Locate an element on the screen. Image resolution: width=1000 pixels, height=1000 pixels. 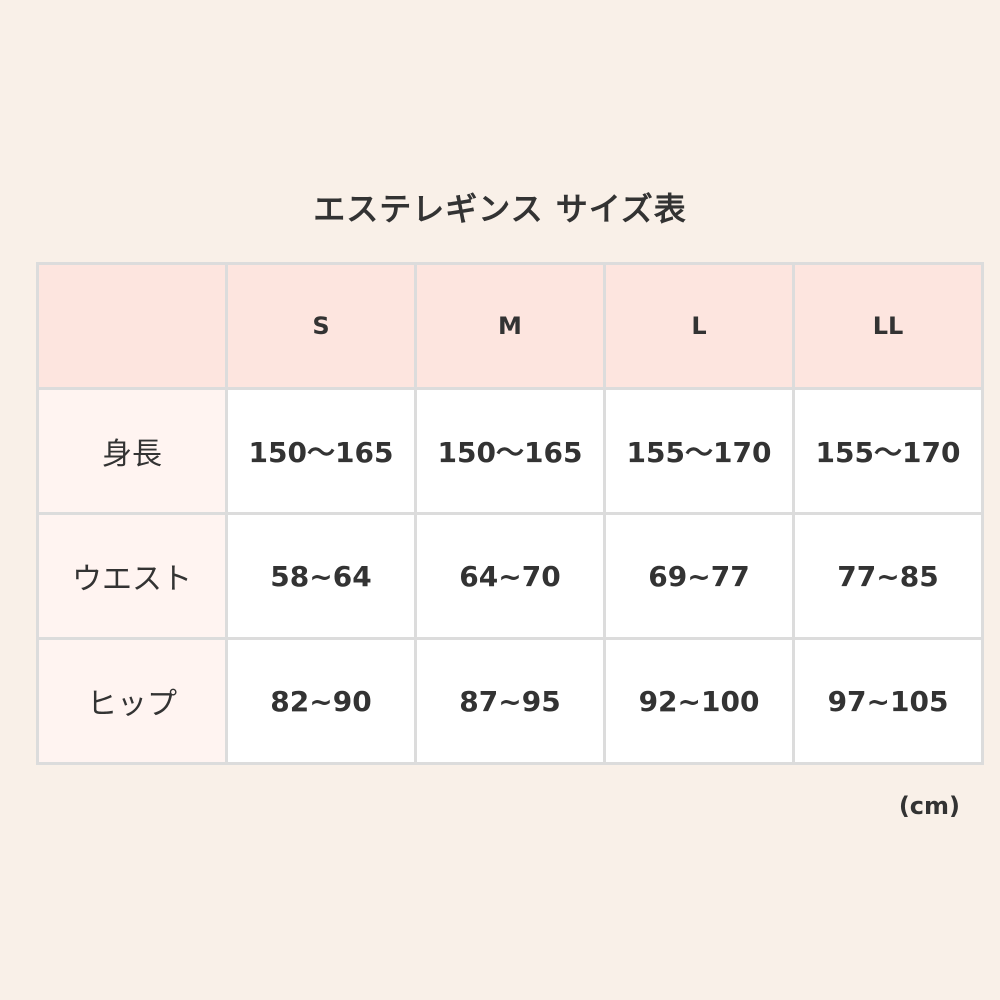
unit-label: (cm) is located at coordinates (929, 806).